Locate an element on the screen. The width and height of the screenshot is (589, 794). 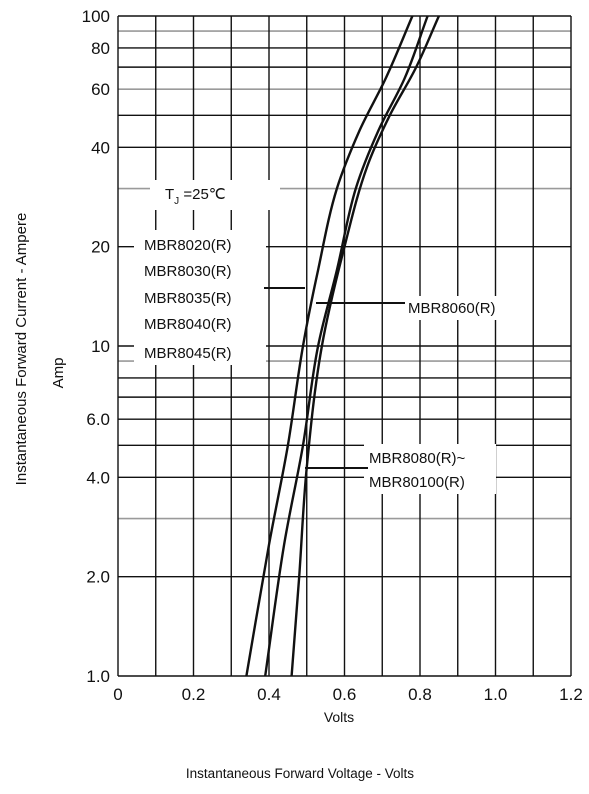
y-tick-label: 60 is located at coordinates (100, 89).